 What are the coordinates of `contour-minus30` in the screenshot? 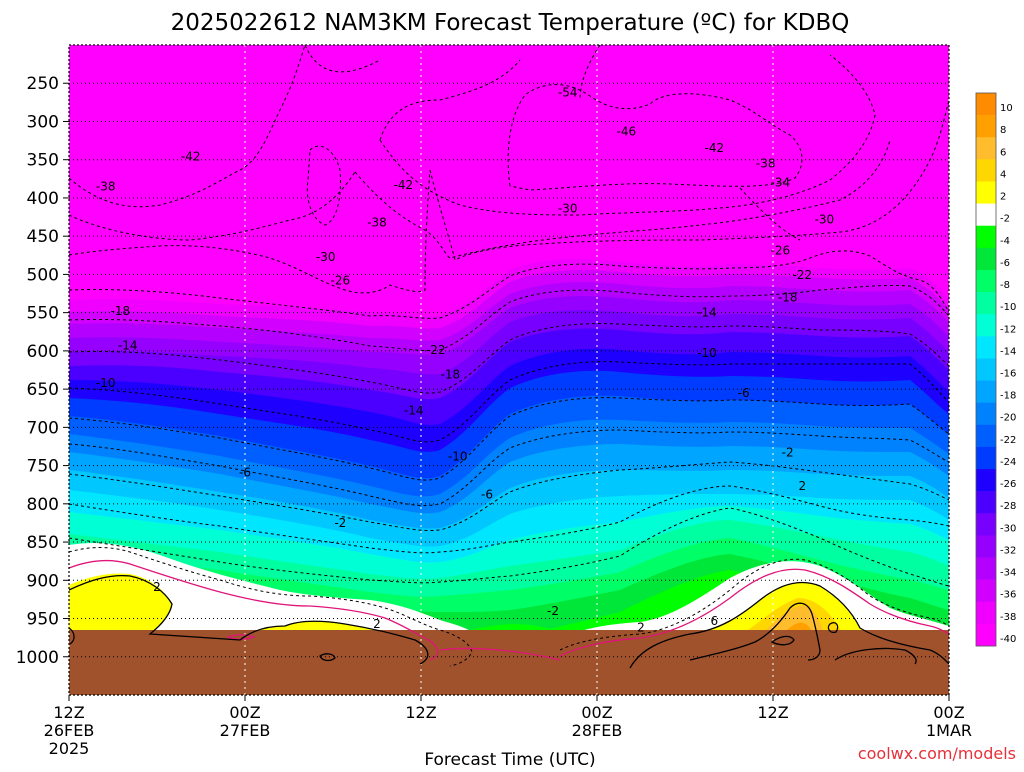 It's located at (509, 358).